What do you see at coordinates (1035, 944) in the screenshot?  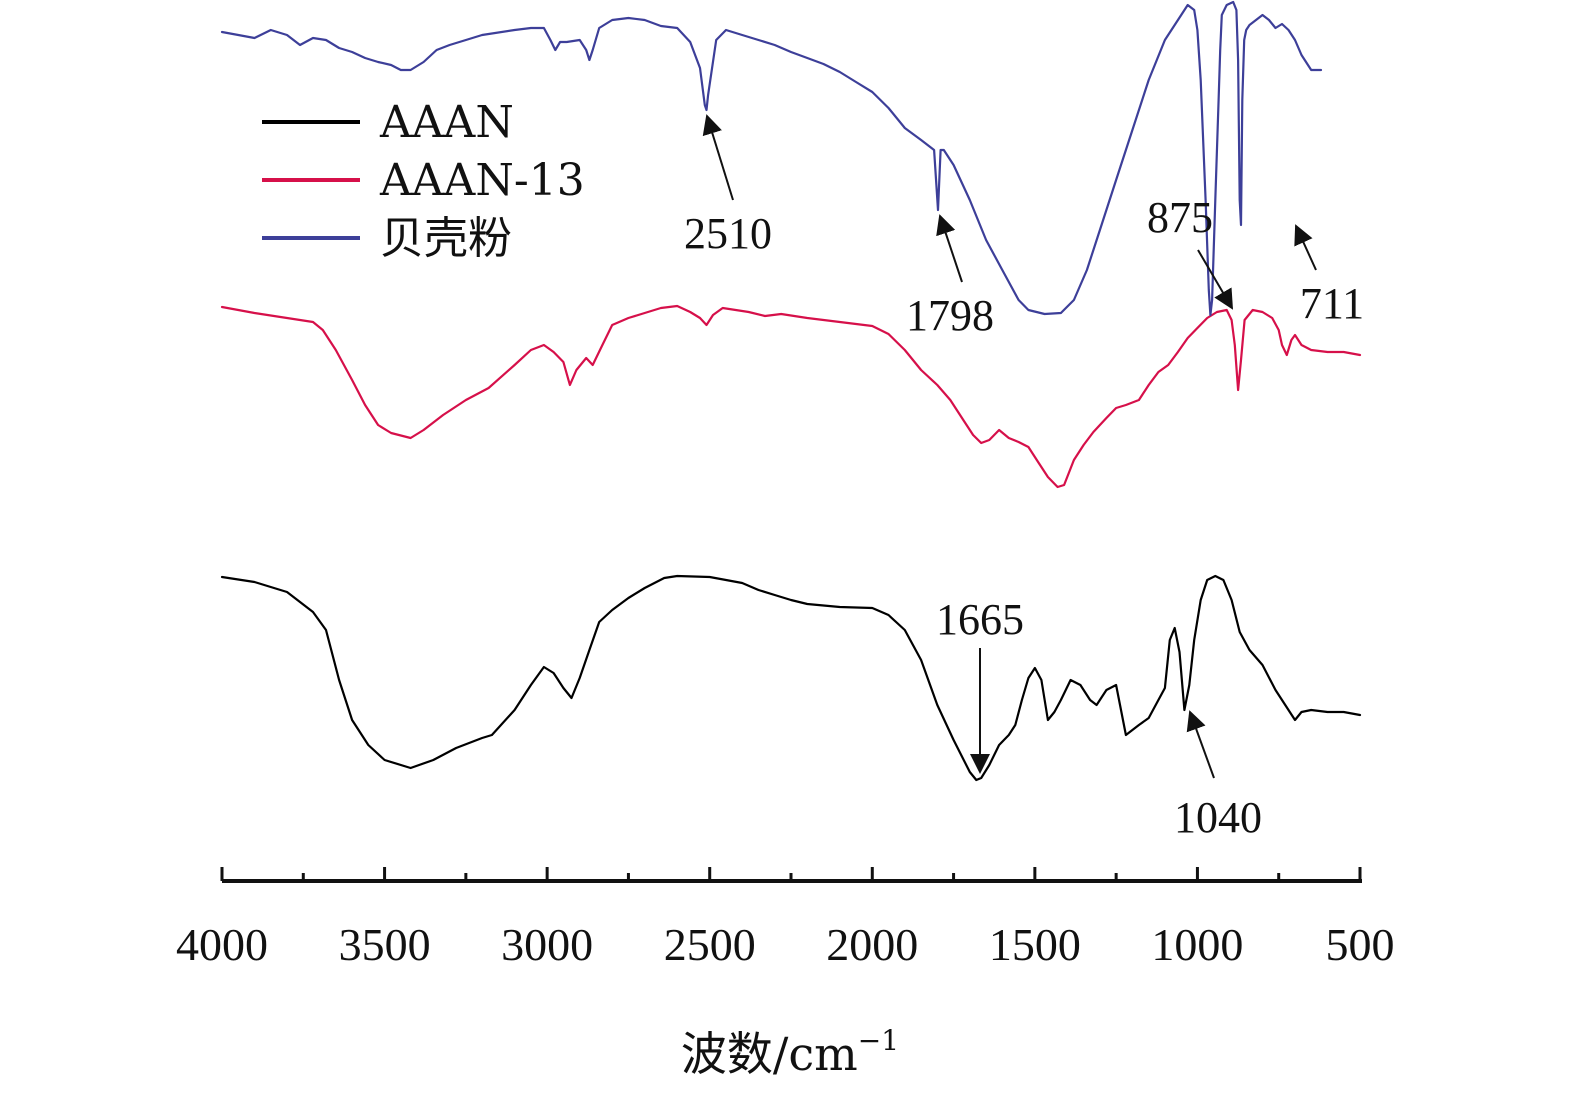 I see `x-tick-label-1500: 1500` at bounding box center [1035, 944].